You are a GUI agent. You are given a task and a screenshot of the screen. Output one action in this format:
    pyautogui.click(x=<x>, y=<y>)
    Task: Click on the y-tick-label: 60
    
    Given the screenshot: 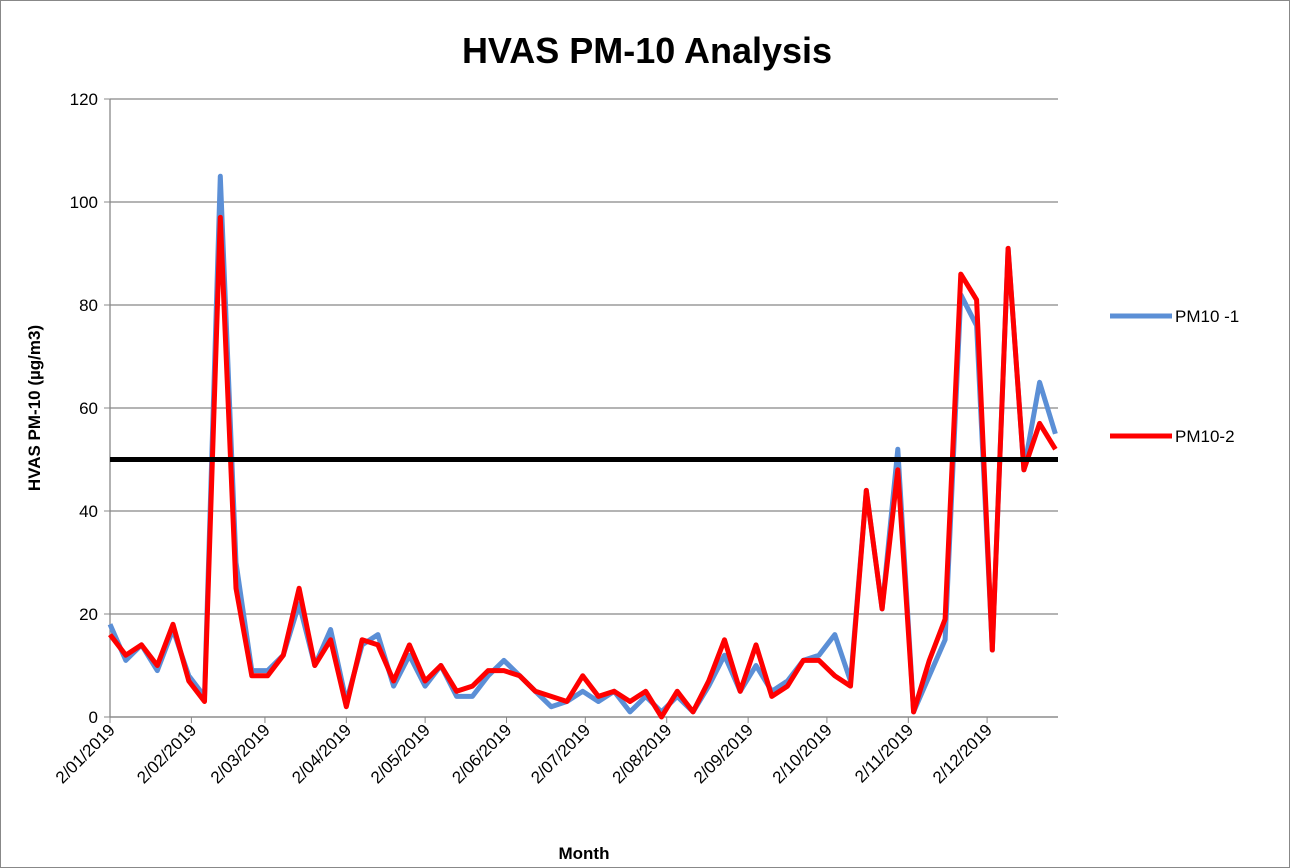 What is the action you would take?
    pyautogui.click(x=88, y=408)
    